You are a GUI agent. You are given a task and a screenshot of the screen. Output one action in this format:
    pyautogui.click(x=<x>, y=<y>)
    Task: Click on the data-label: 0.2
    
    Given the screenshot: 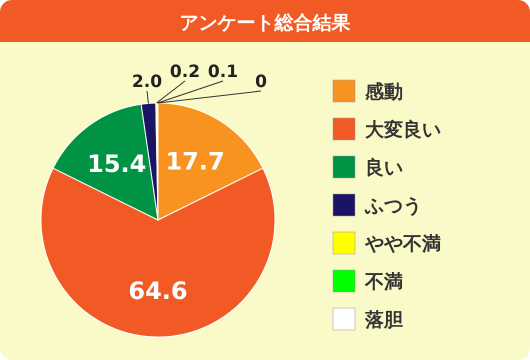 What is the action you would take?
    pyautogui.click(x=185, y=72)
    